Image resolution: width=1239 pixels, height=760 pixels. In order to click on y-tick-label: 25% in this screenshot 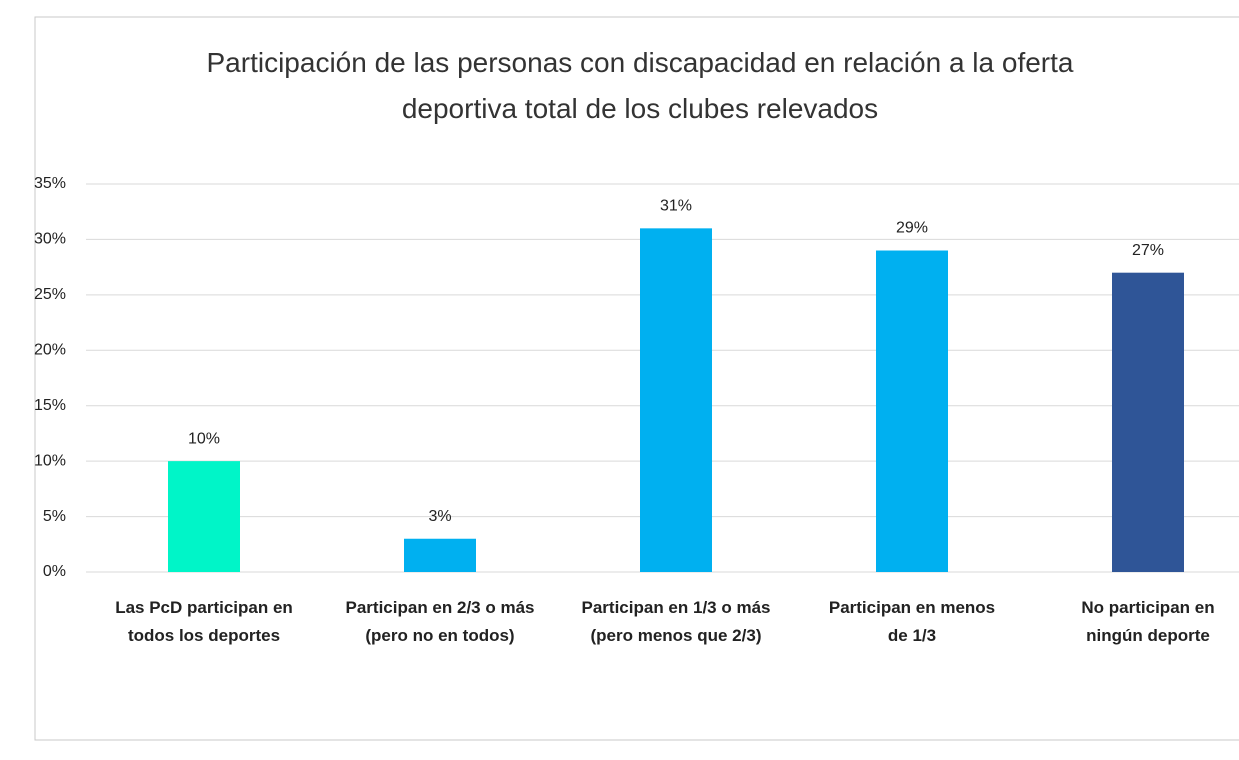, I will do `click(50, 294)`.